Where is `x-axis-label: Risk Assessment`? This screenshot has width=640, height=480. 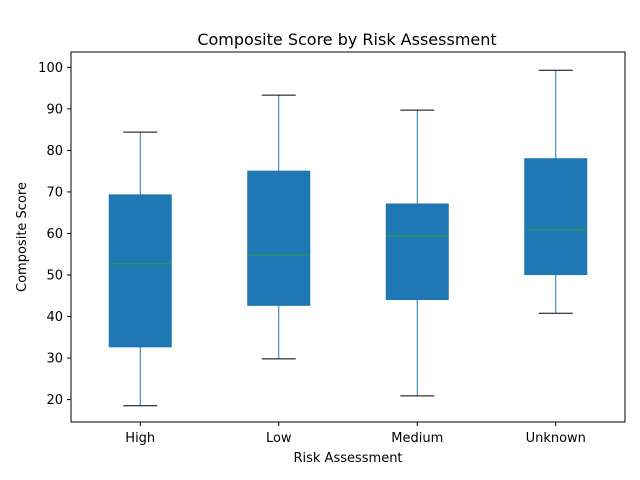
x-axis-label: Risk Assessment is located at coordinates (347, 458).